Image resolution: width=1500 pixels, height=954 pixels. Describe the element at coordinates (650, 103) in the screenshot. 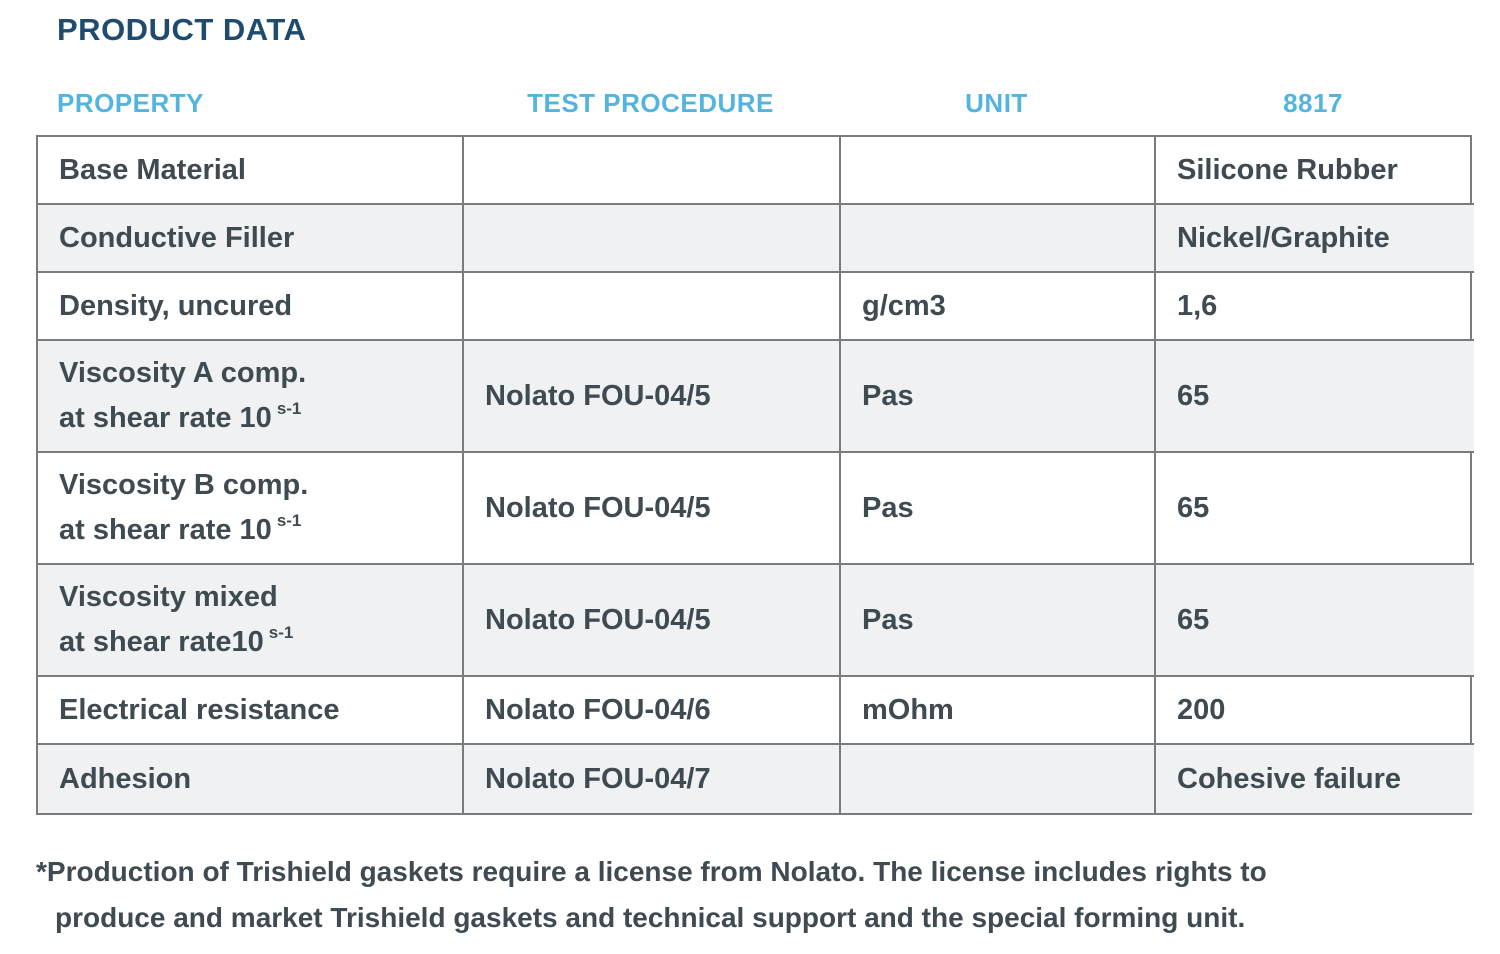

I see `column-header-test-procedure: TEST PROCEDURE` at that location.